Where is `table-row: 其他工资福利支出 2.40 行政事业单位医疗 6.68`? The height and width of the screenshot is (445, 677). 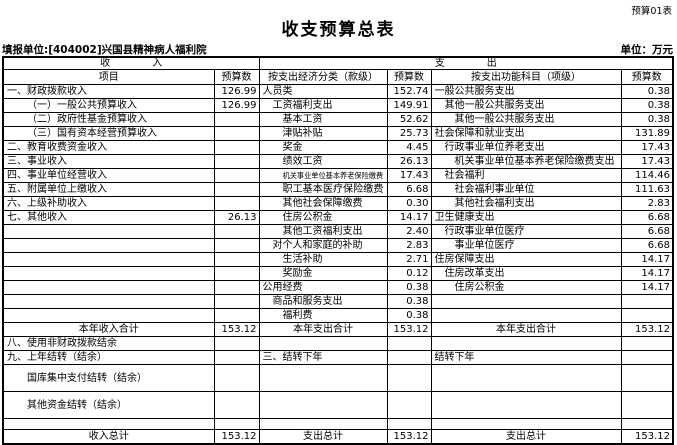 table-row: 其他工资福利支出 2.40 行政事业单位医疗 6.68 is located at coordinates (338, 231).